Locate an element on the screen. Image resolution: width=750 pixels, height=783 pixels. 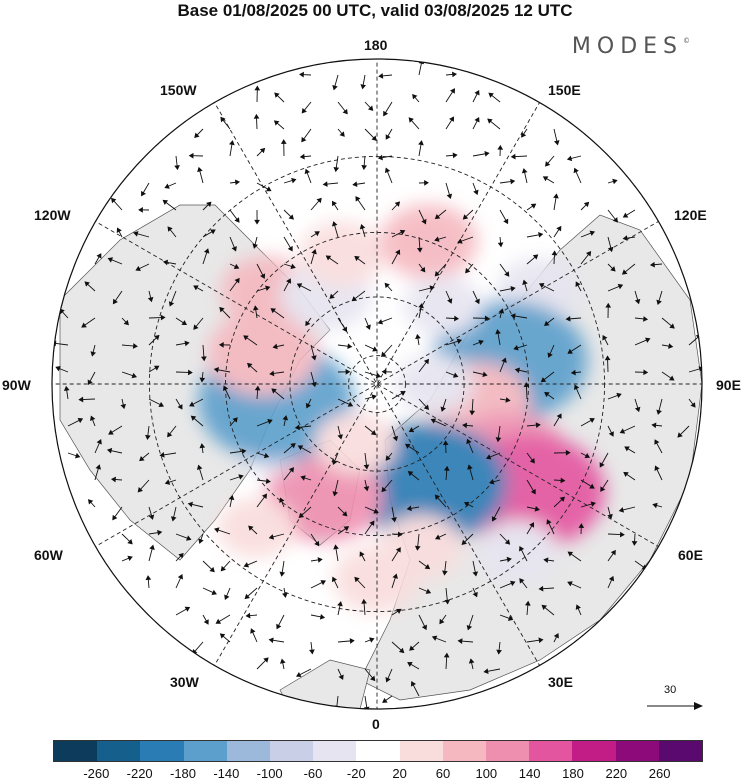
latitude-circle is located at coordinates (377, 384).